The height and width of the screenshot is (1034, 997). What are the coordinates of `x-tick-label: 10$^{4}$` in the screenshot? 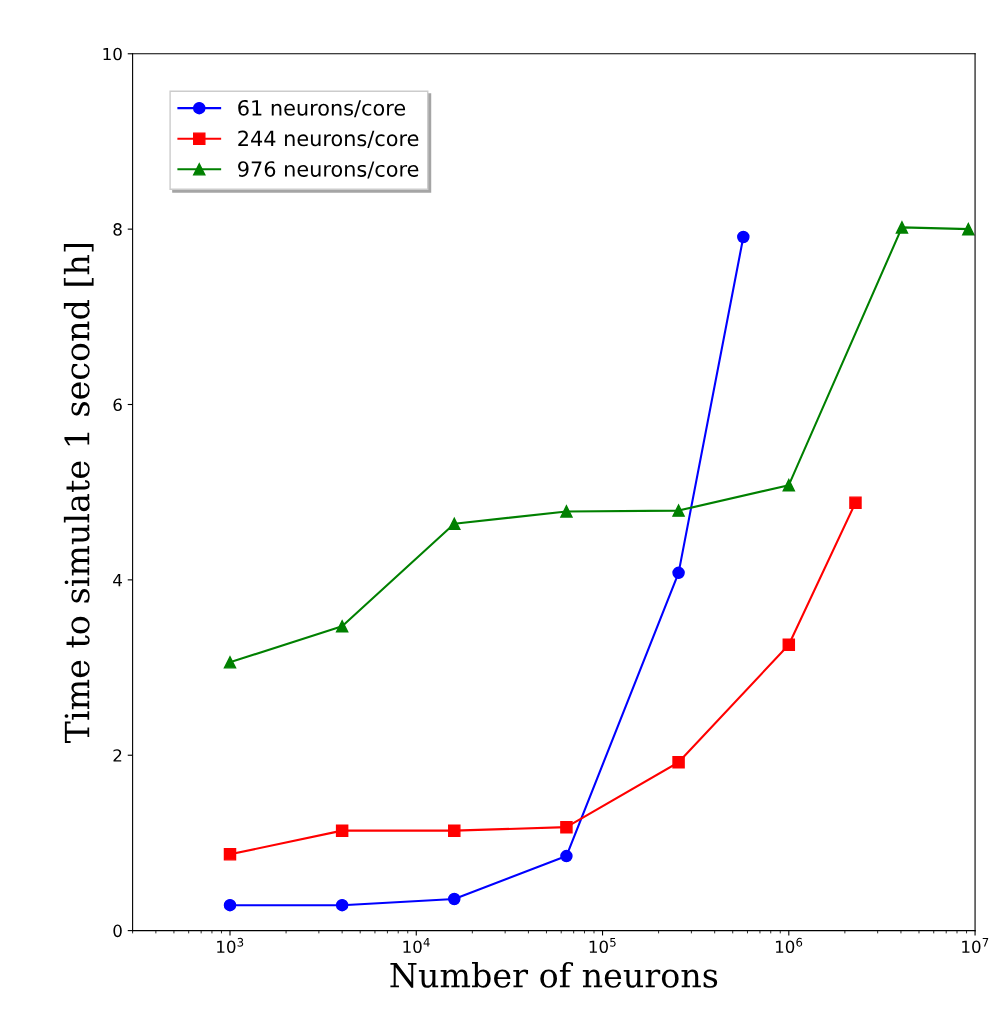 It's located at (416, 945).